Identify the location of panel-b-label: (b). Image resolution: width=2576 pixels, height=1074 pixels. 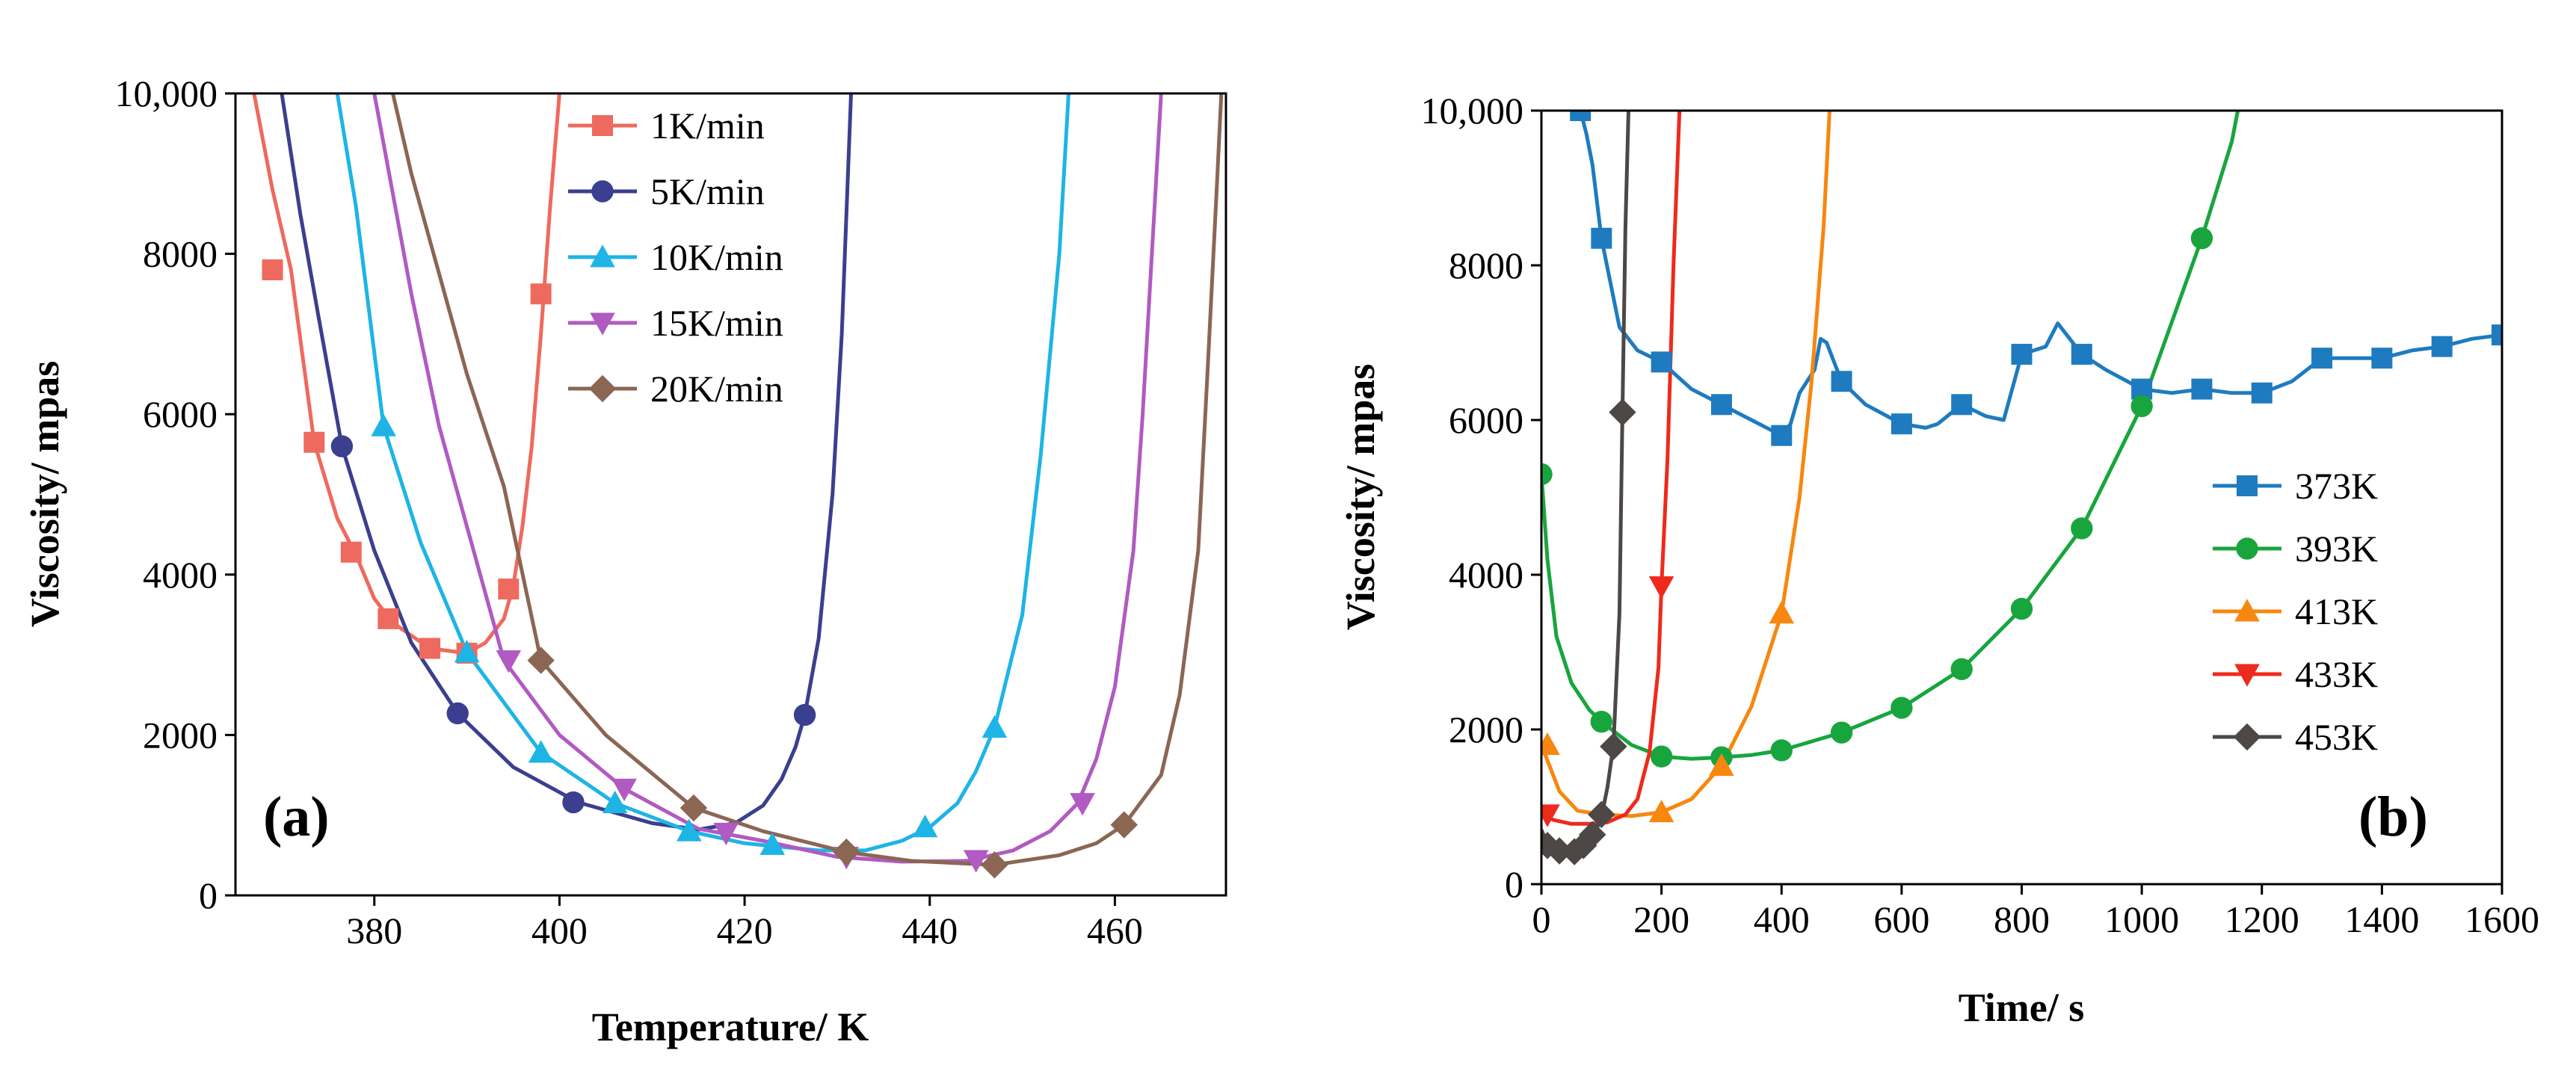
(2393, 817).